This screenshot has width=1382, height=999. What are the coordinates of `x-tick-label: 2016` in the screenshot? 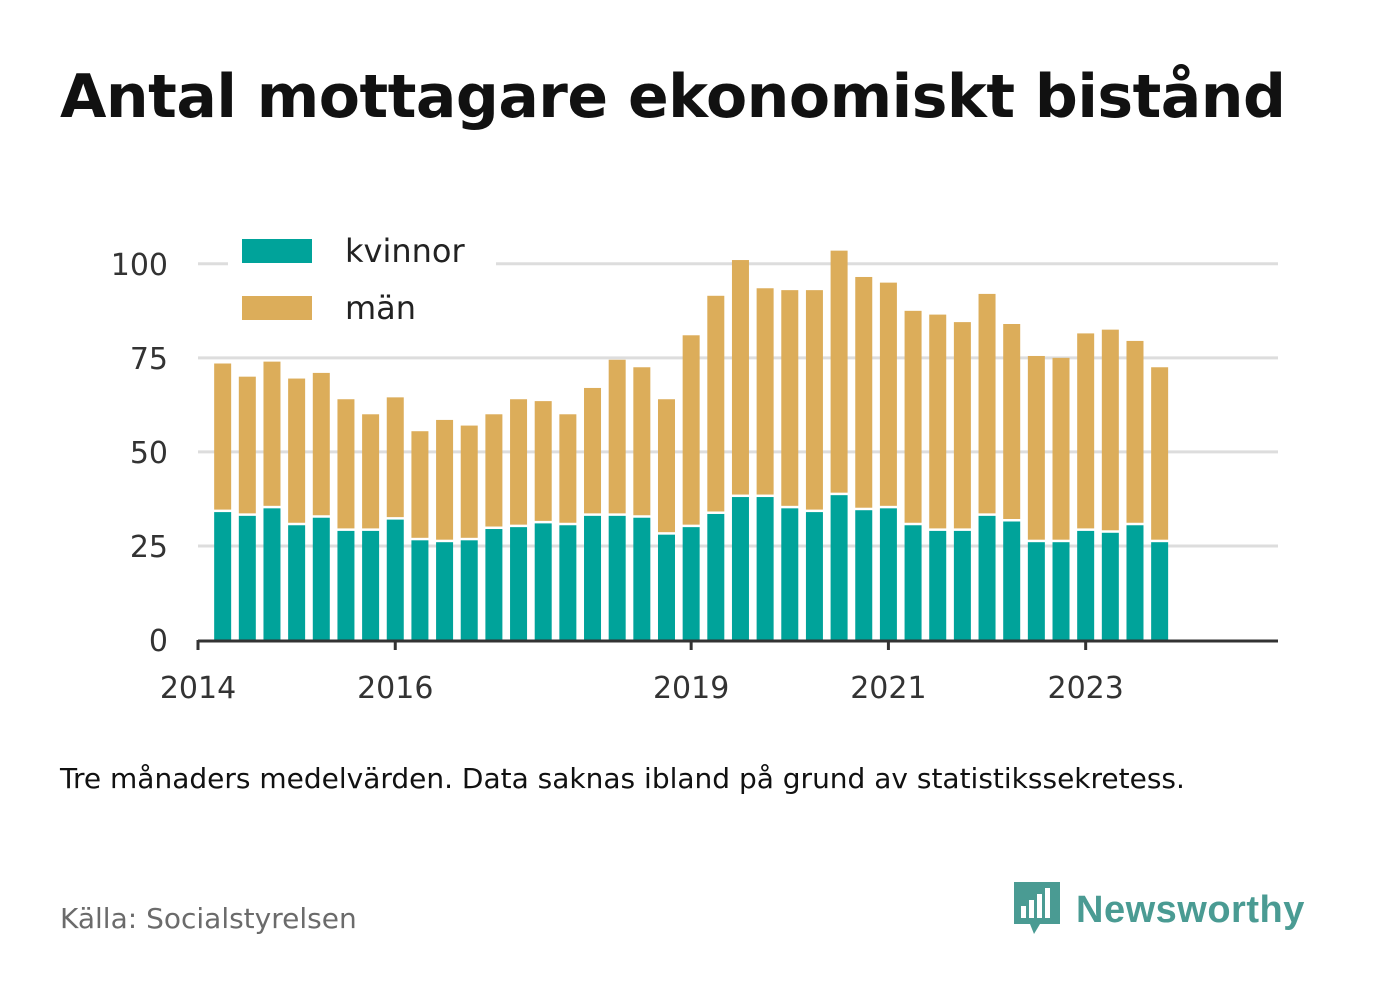 It's located at (395, 688).